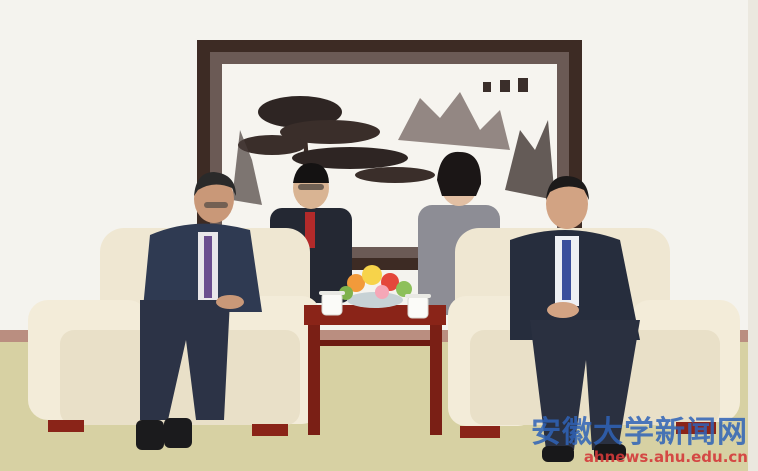 The image size is (758, 471). I want to click on seated-man-left, so click(199, 311).